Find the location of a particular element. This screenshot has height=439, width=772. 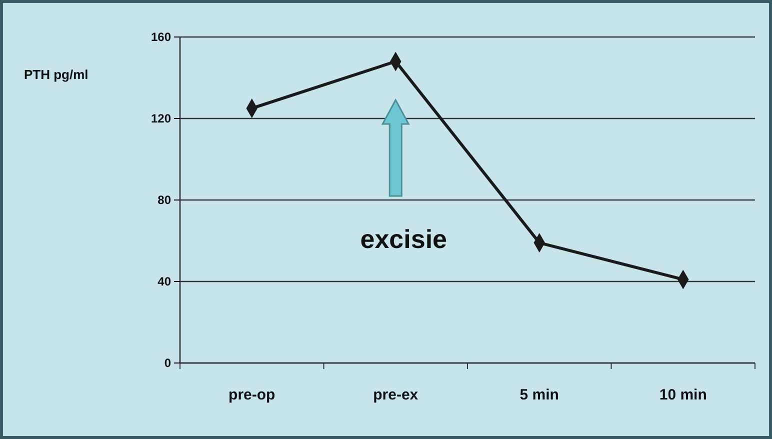

x-tick-label: 5 min is located at coordinates (539, 395).